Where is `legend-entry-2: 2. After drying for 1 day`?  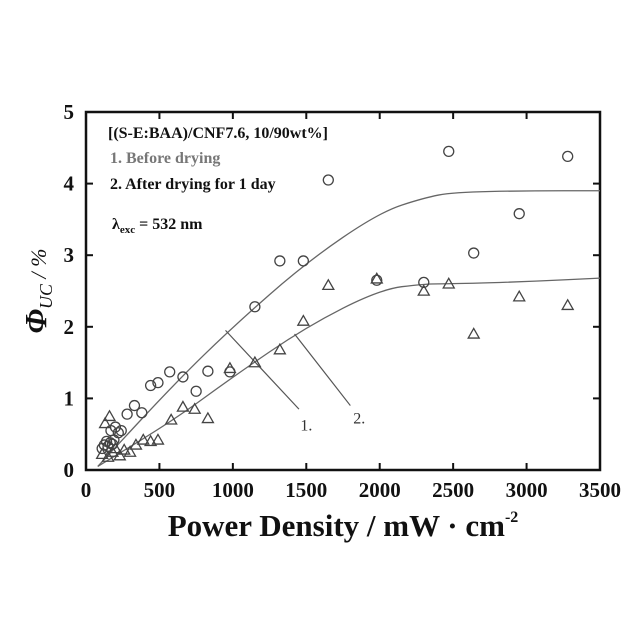
legend-entry-2: 2. After drying for 1 day is located at coordinates (193, 184).